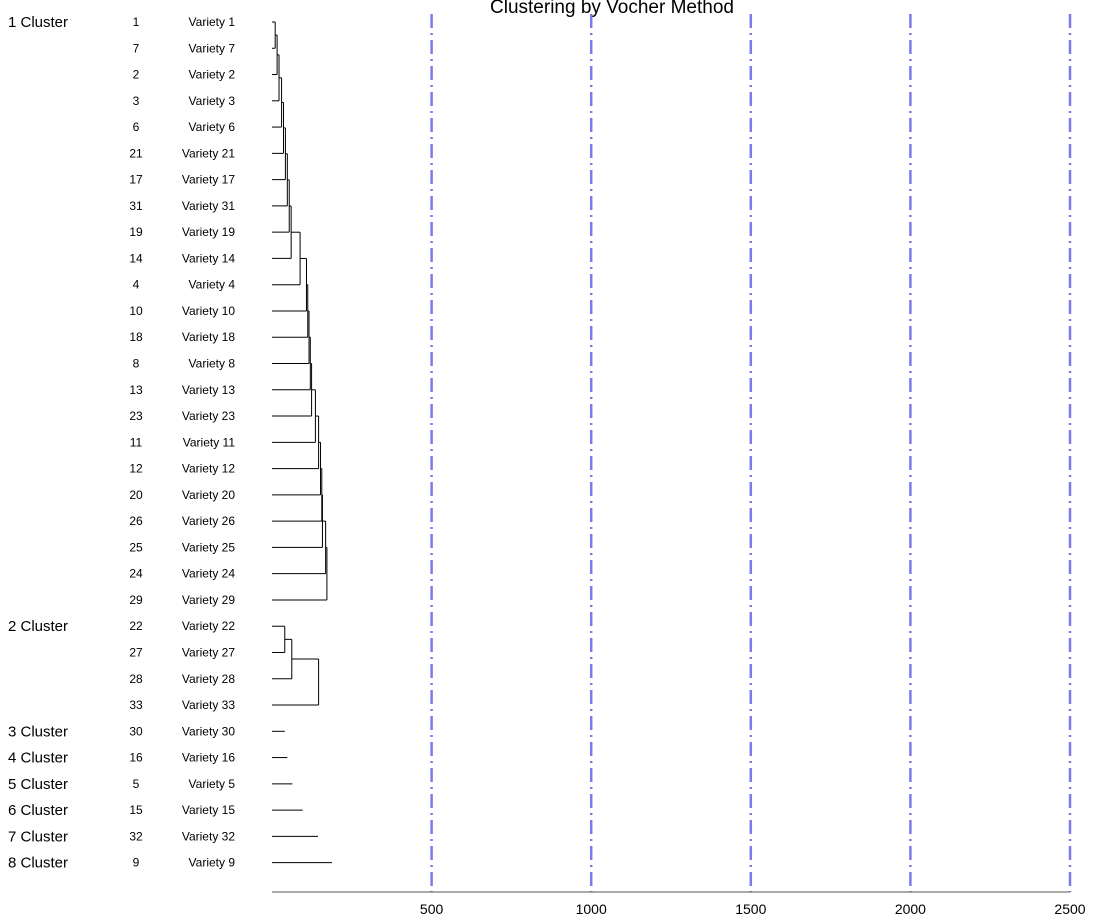  Describe the element at coordinates (208, 258) in the screenshot. I see `leaf-variety-label: Variety 14` at that location.